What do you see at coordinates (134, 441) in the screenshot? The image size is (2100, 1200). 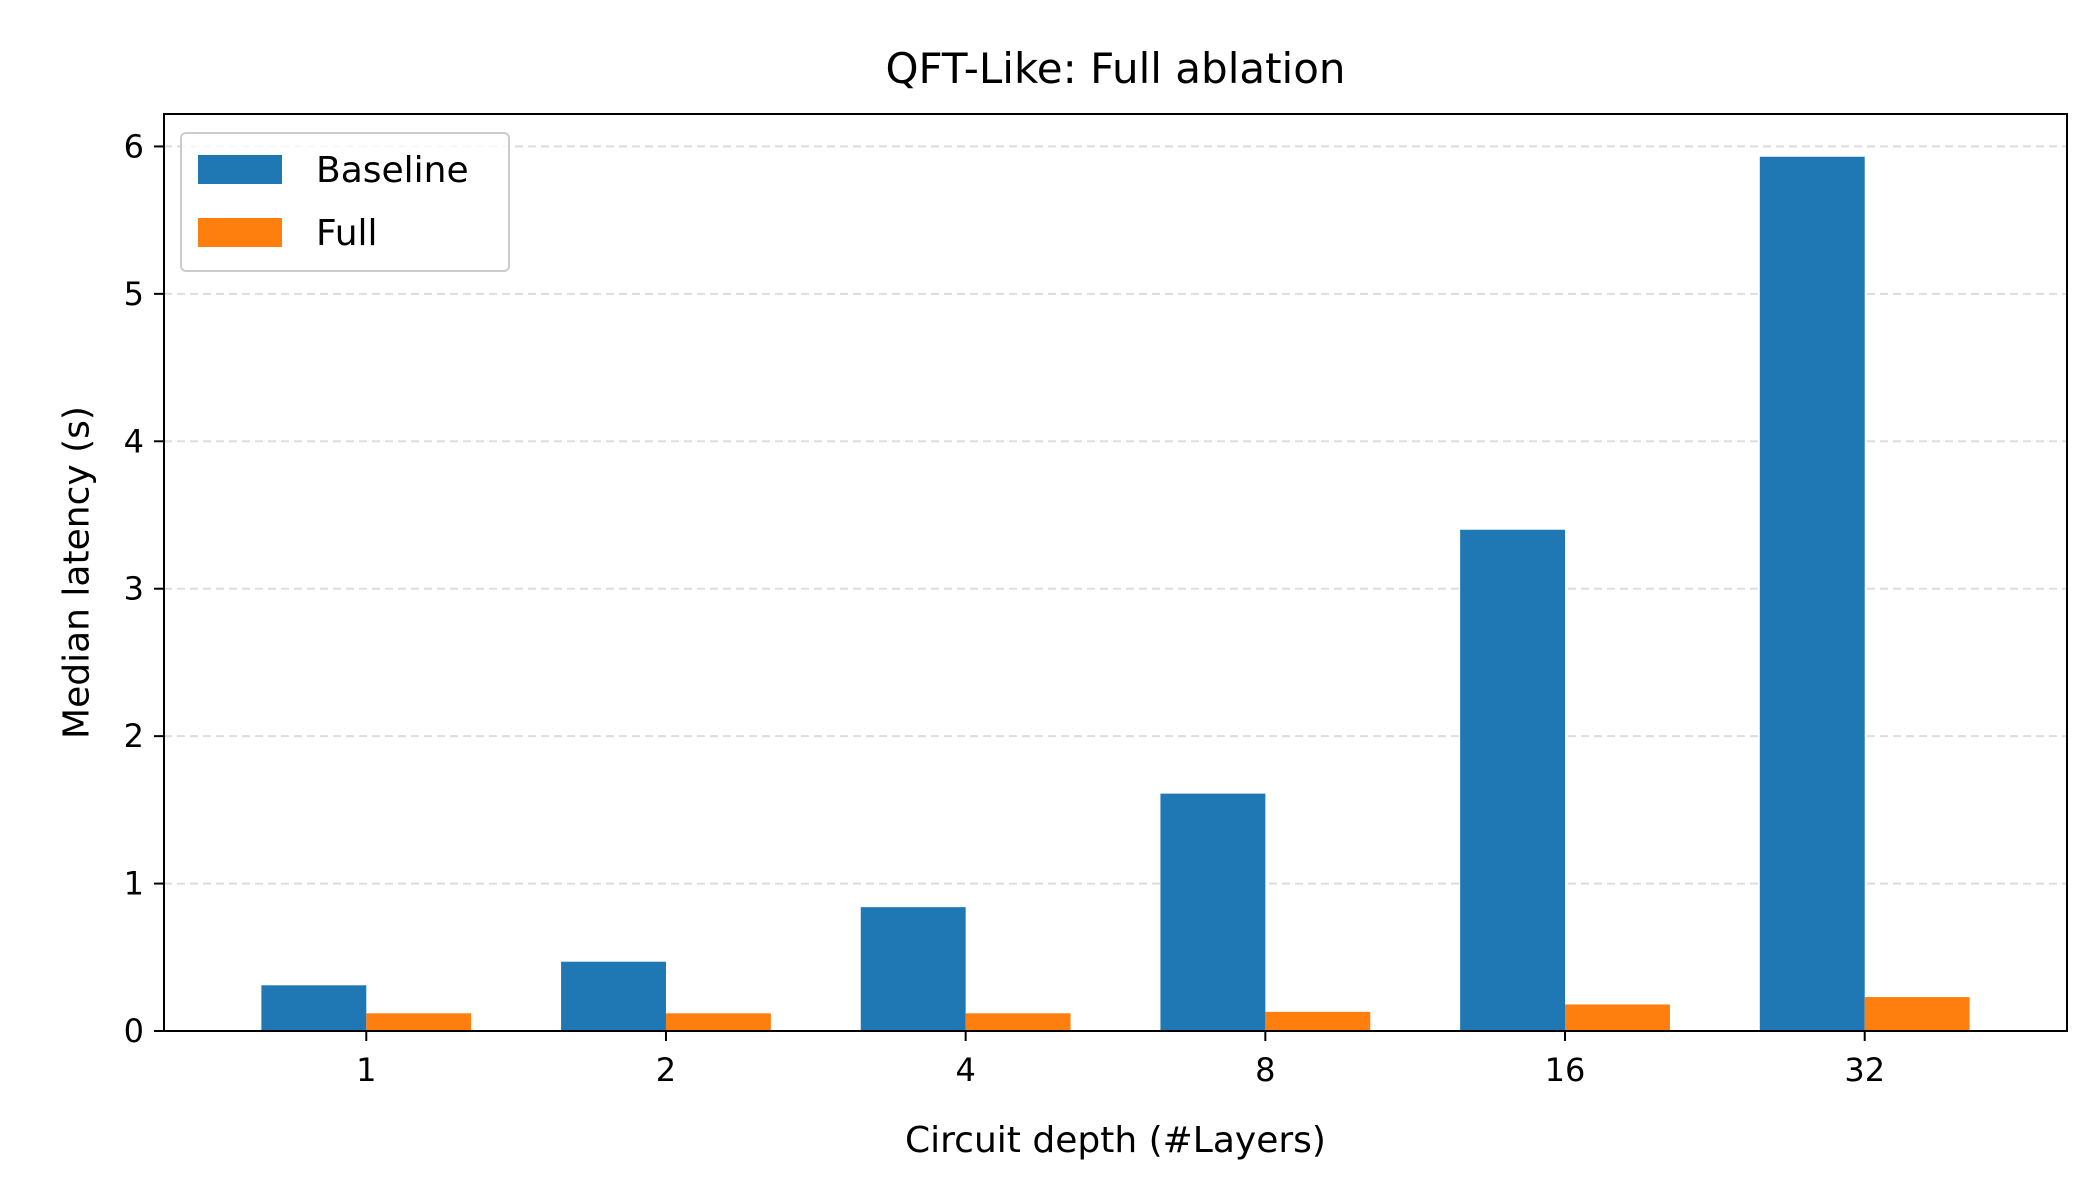 I see `y-tick-label: 4` at bounding box center [134, 441].